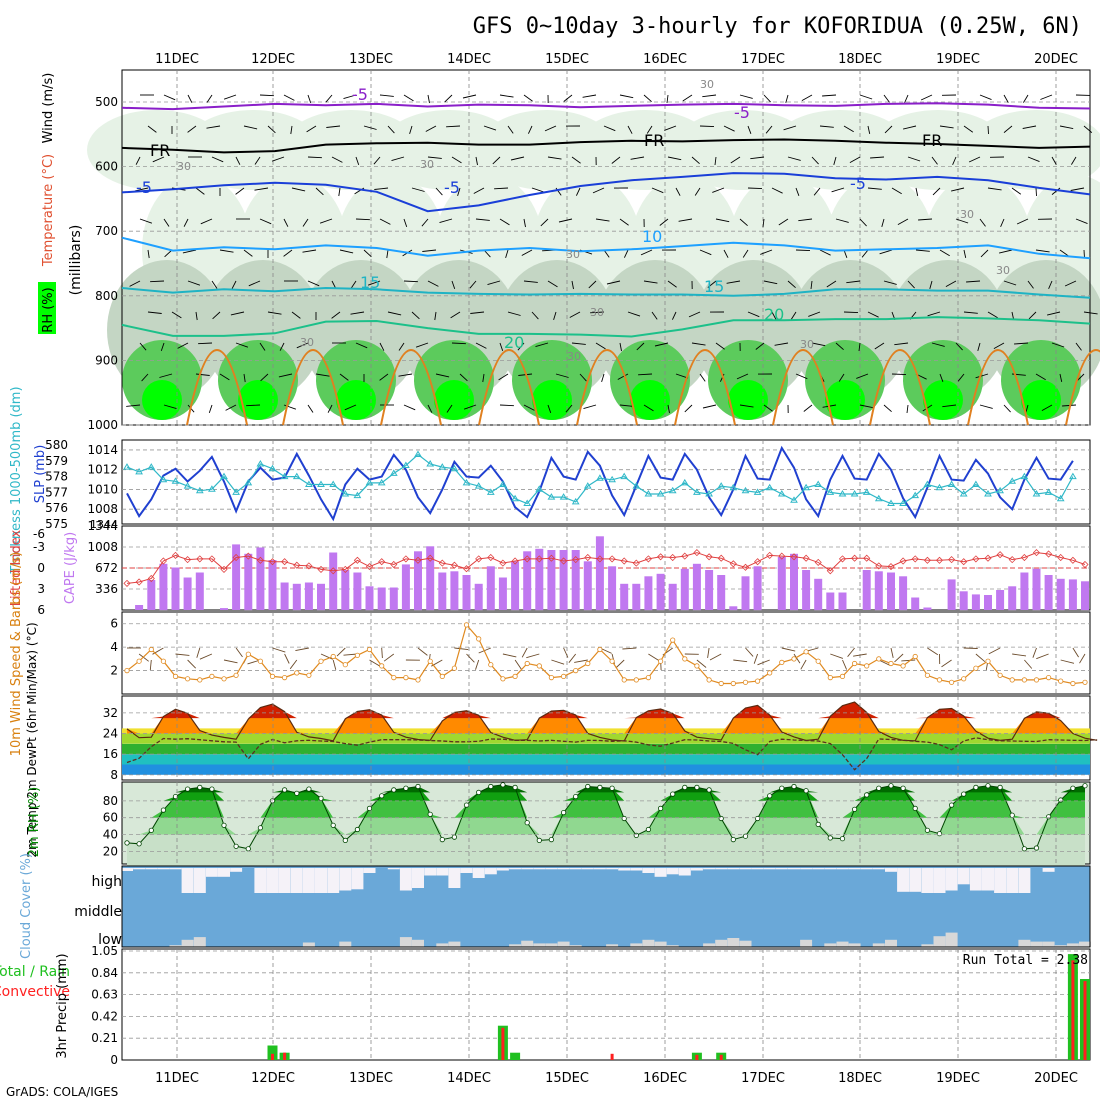  I want to click on cape-axis-label: CAPE (J/kg), so click(70, 568).